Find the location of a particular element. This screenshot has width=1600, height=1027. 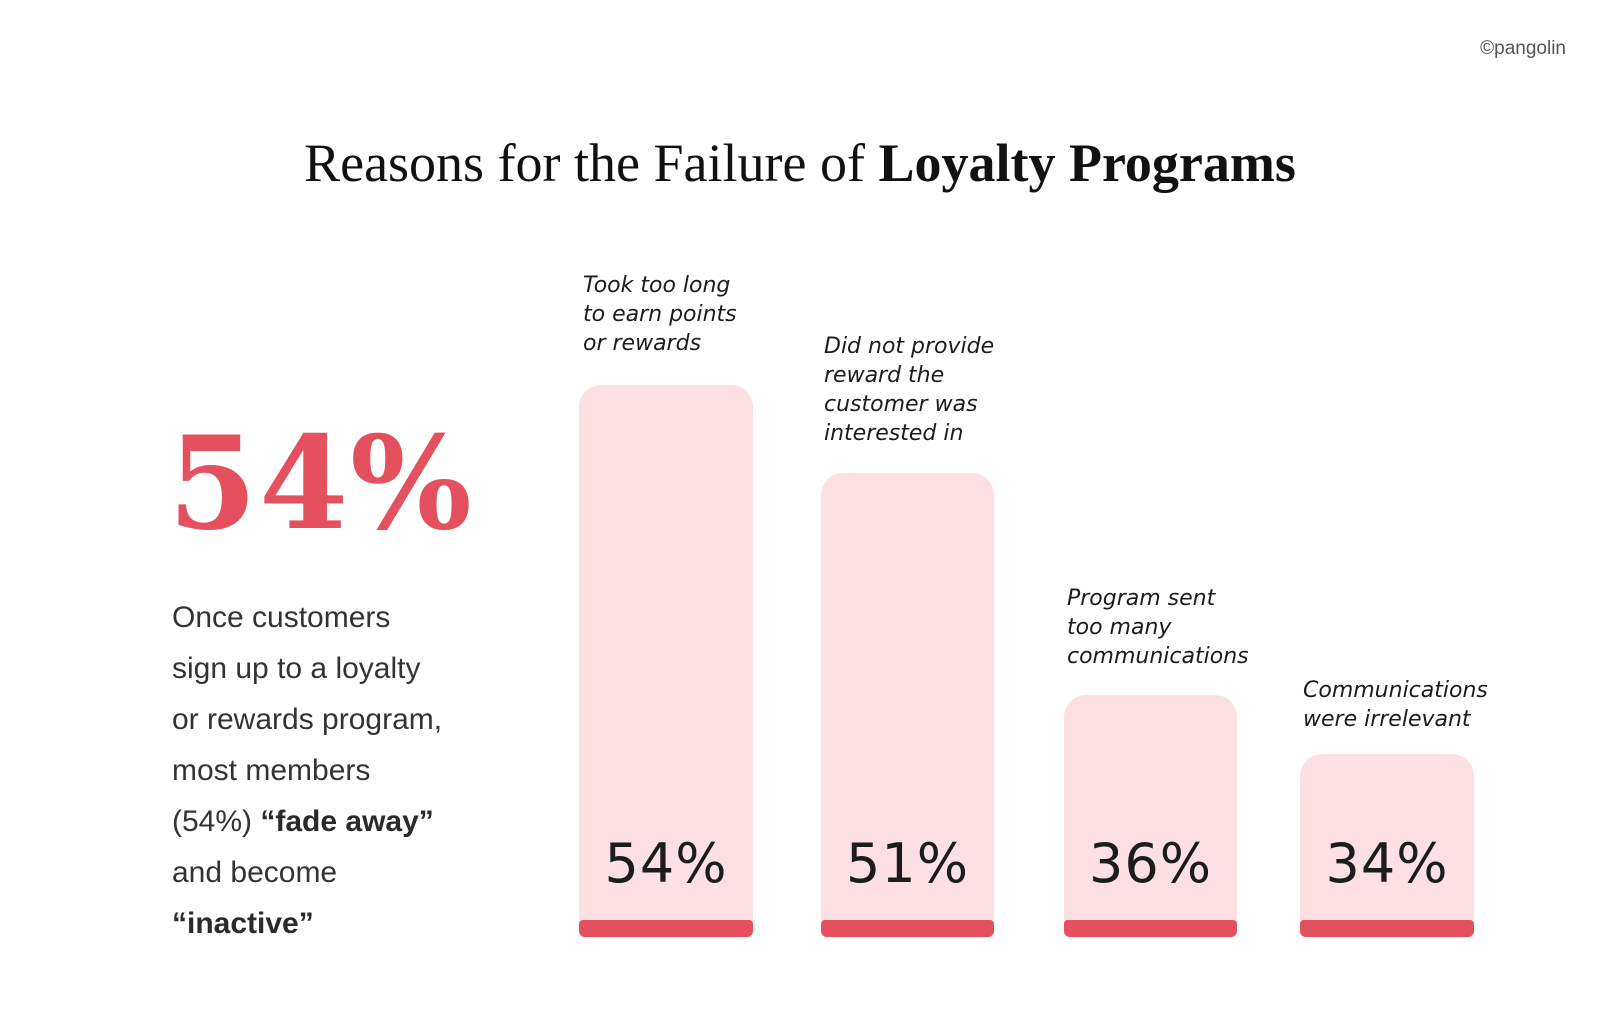

bar-label-line: Communications is located at coordinates (1395, 690).